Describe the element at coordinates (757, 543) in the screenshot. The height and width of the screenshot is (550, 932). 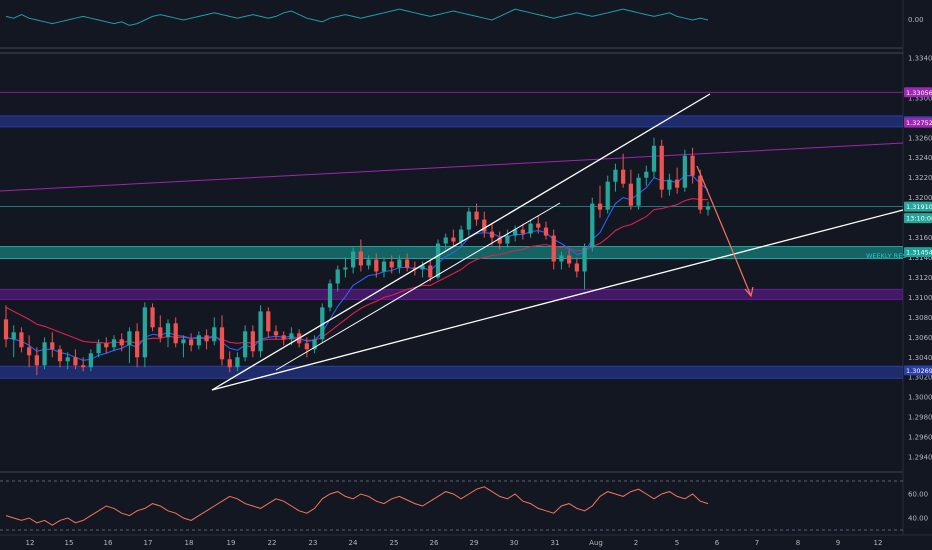
I see `time-tick-label: 7` at that location.